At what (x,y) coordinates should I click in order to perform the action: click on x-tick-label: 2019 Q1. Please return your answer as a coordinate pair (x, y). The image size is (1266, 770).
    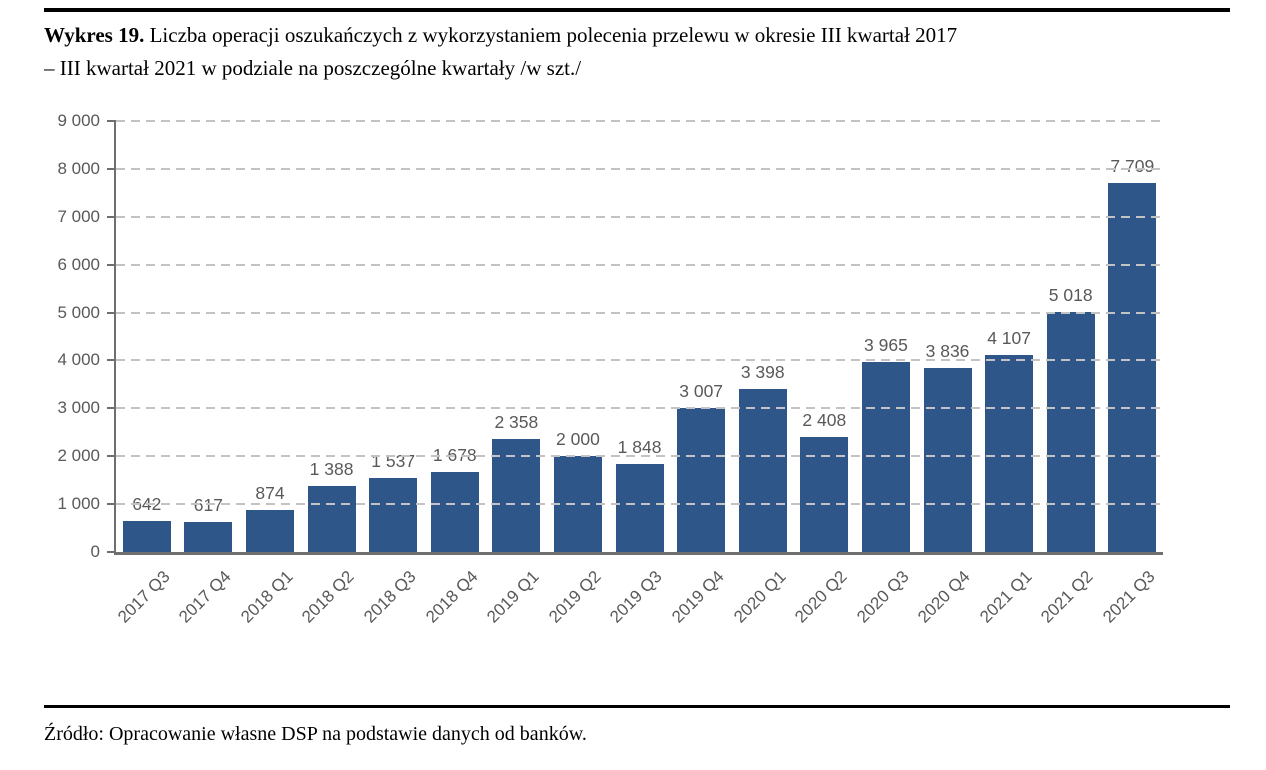
    Looking at the image, I should click on (513, 597).